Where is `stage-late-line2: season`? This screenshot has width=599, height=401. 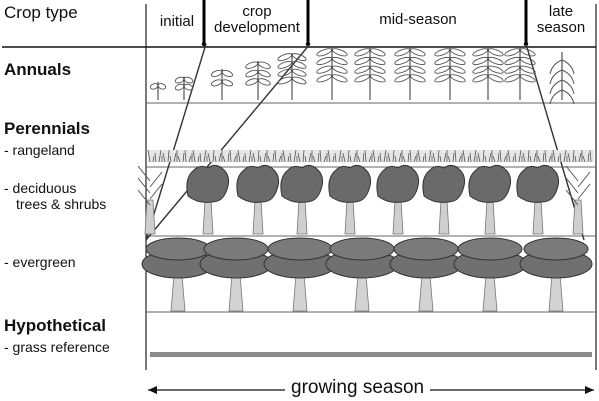
stage-late-line2: season is located at coordinates (561, 27).